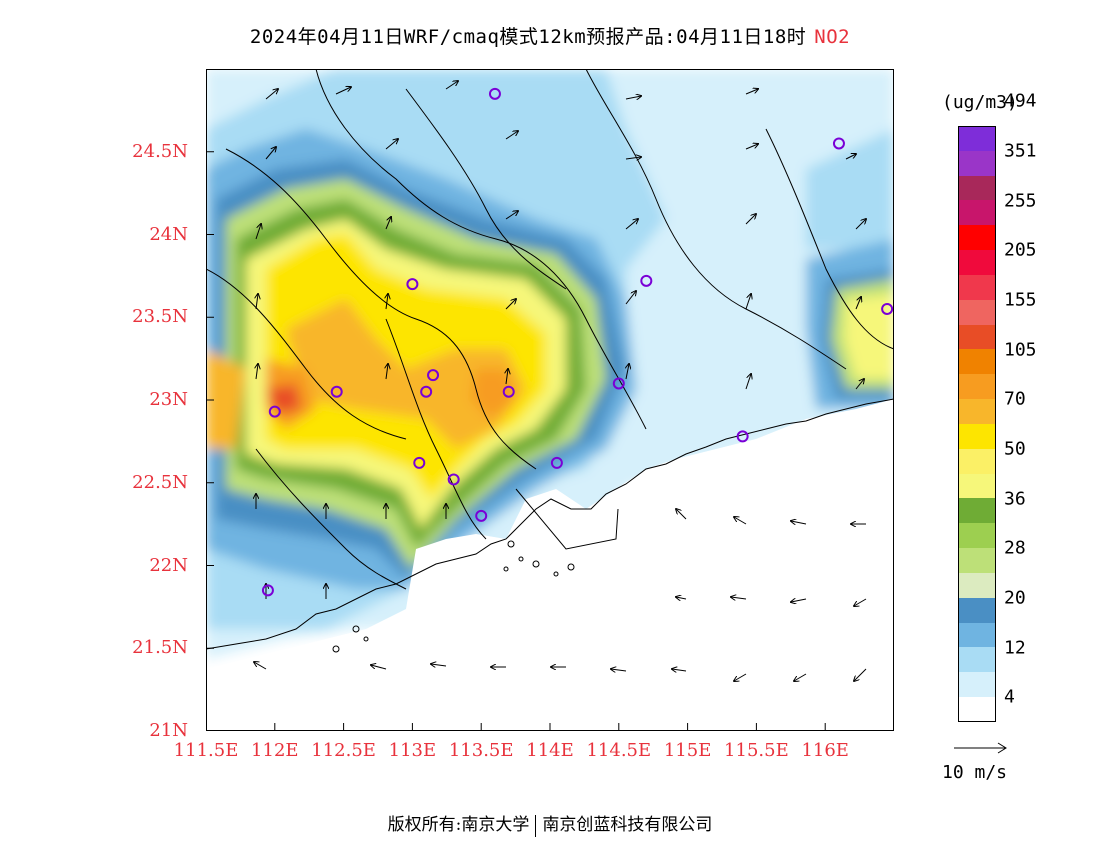  What do you see at coordinates (528, 37) in the screenshot?
I see `title-text: 2024年04月11日WRF/cmaq模式12km预报产品:04月11日18时` at bounding box center [528, 37].